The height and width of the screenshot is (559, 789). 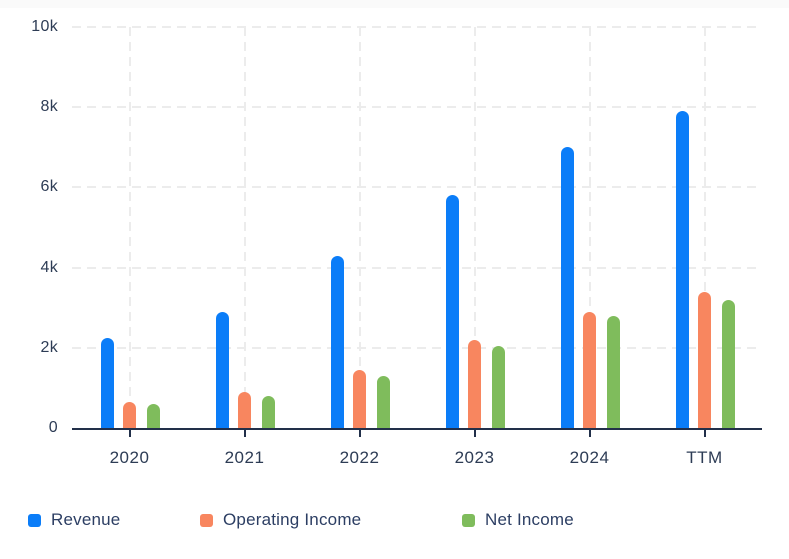 What do you see at coordinates (589, 227) in the screenshot?
I see `gridline-vertical-2024` at bounding box center [589, 227].